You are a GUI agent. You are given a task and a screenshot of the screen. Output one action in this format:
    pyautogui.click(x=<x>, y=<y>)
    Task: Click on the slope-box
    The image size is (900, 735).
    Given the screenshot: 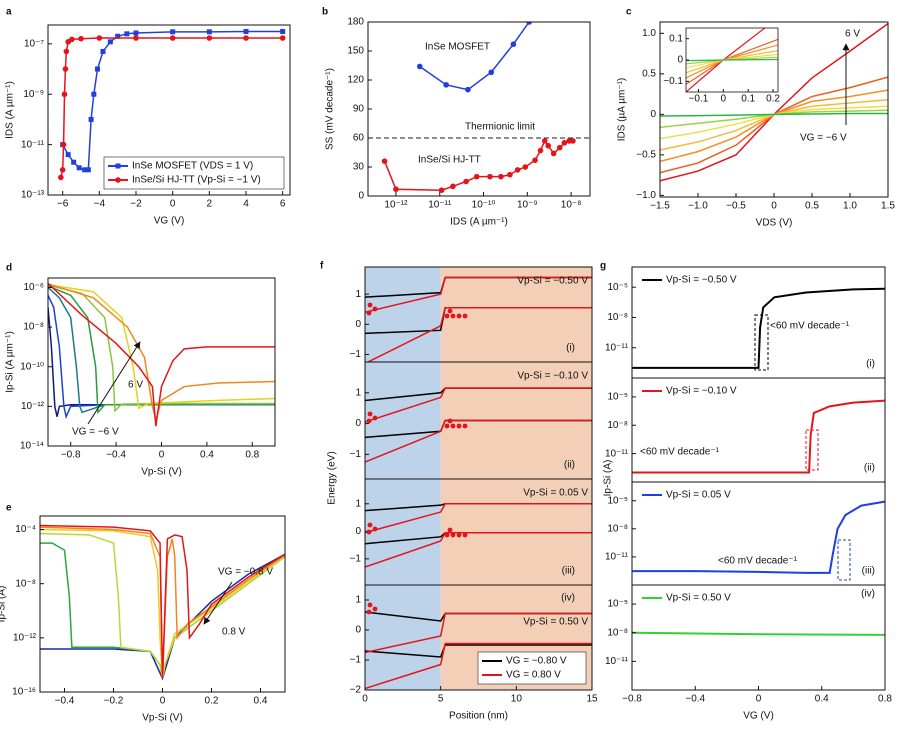 What is the action you would take?
    pyautogui.click(x=761, y=342)
    